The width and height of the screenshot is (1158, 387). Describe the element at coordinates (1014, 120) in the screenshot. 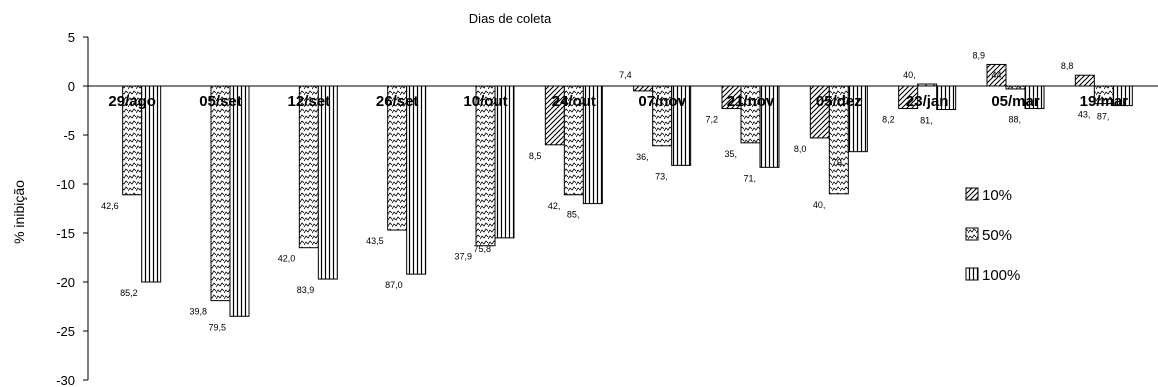

I see `data-label: 88,` at that location.